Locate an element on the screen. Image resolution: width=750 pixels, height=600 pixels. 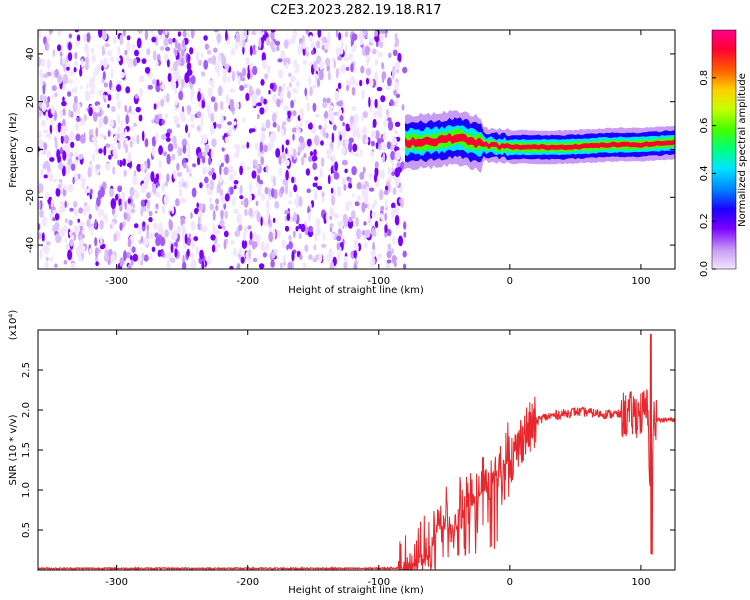
y-tick-label: 2.0 is located at coordinates (26, 410).